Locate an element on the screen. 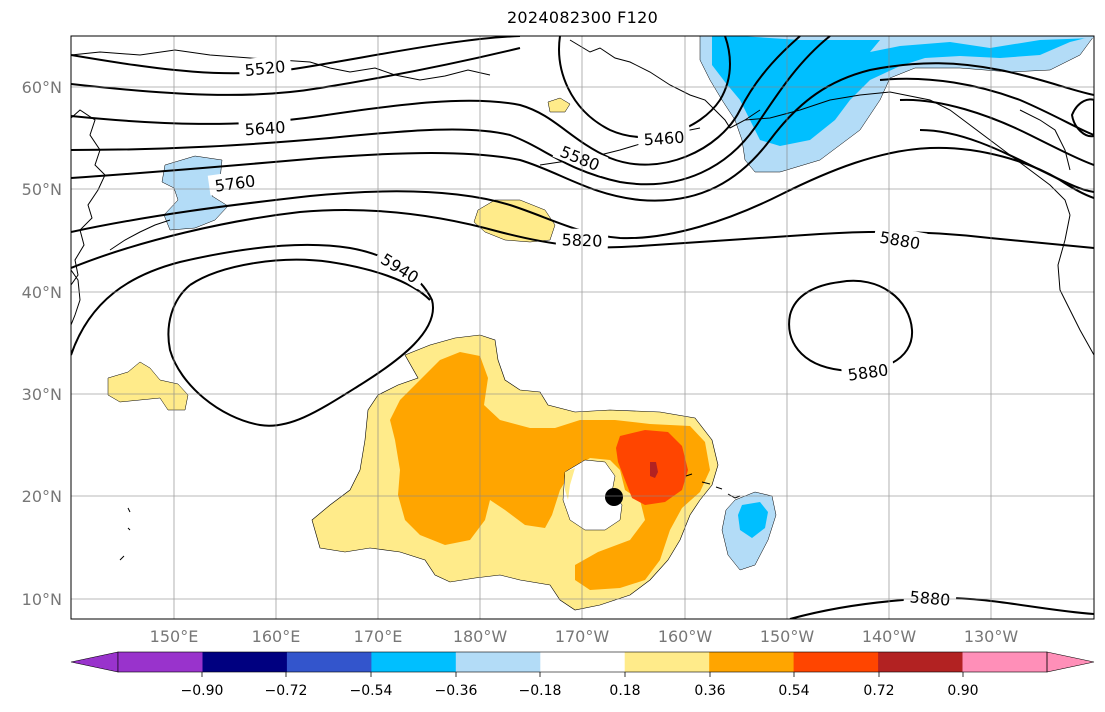 This screenshot has height=712, width=1105. coast-alaska-south is located at coordinates (907, 153).